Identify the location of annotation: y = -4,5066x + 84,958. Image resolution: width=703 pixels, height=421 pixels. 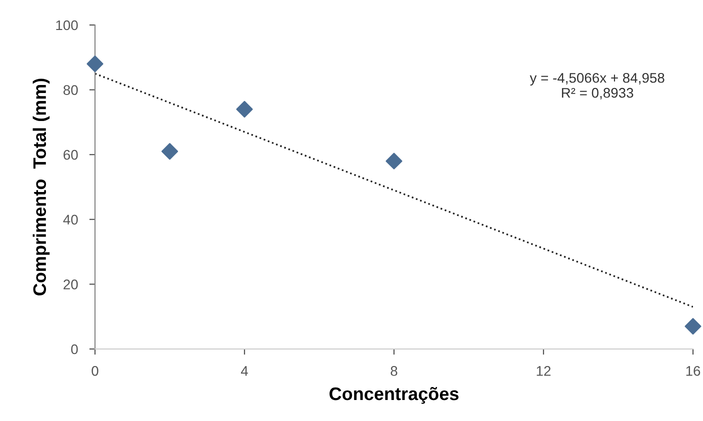
(597, 79).